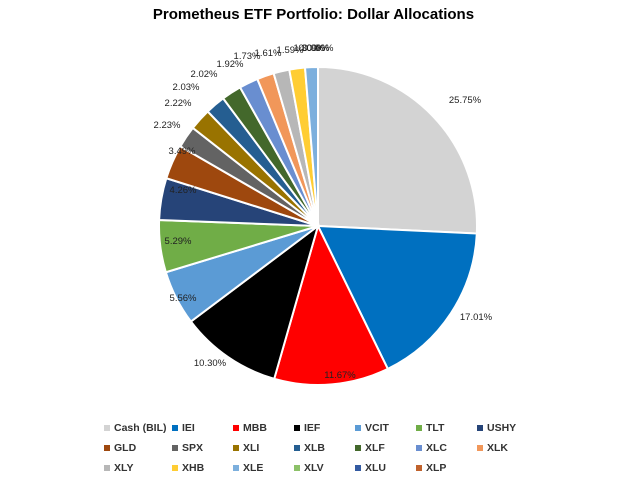  I want to click on data-label: 5.56%, so click(183, 298).